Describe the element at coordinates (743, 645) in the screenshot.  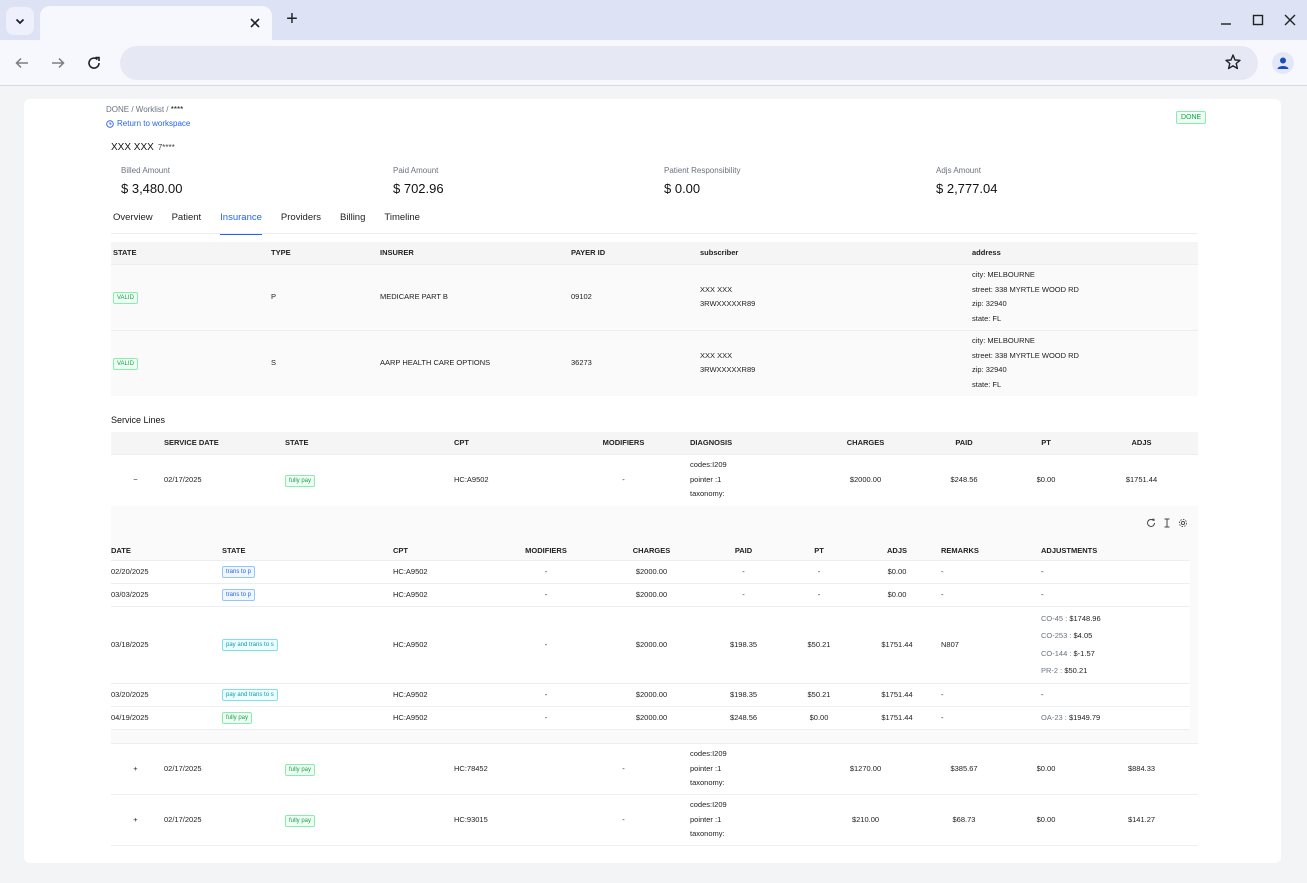
I see `paid: $198.35` at that location.